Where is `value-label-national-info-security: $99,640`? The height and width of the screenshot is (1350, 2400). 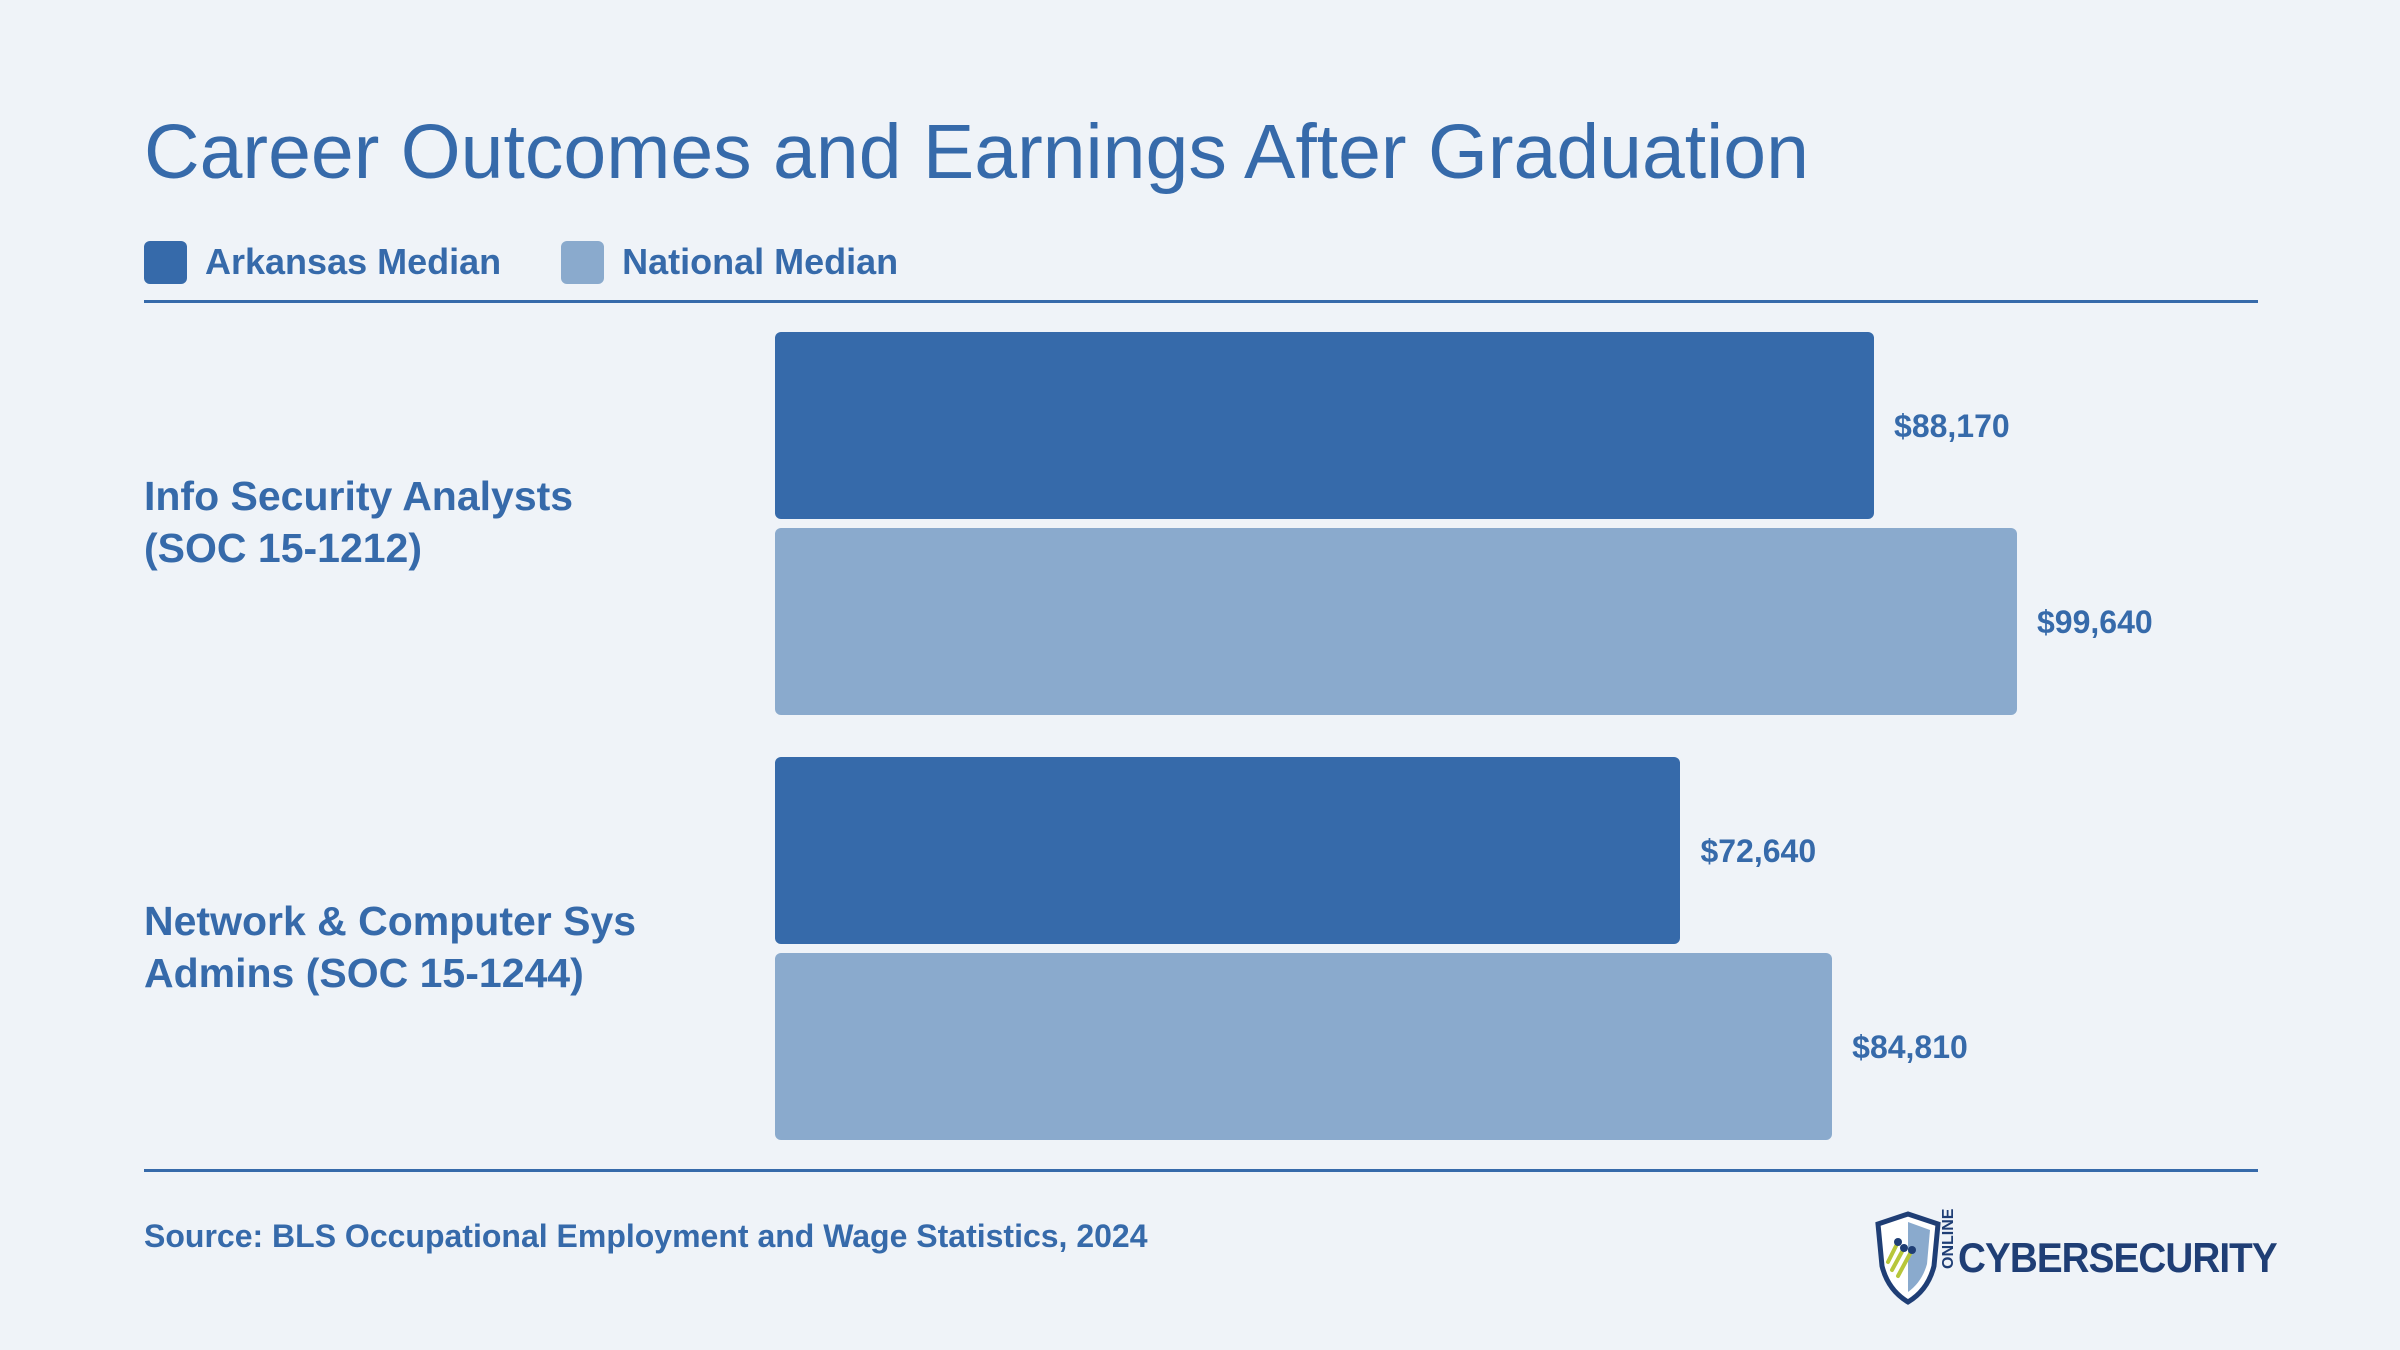 value-label-national-info-security: $99,640 is located at coordinates (2095, 621).